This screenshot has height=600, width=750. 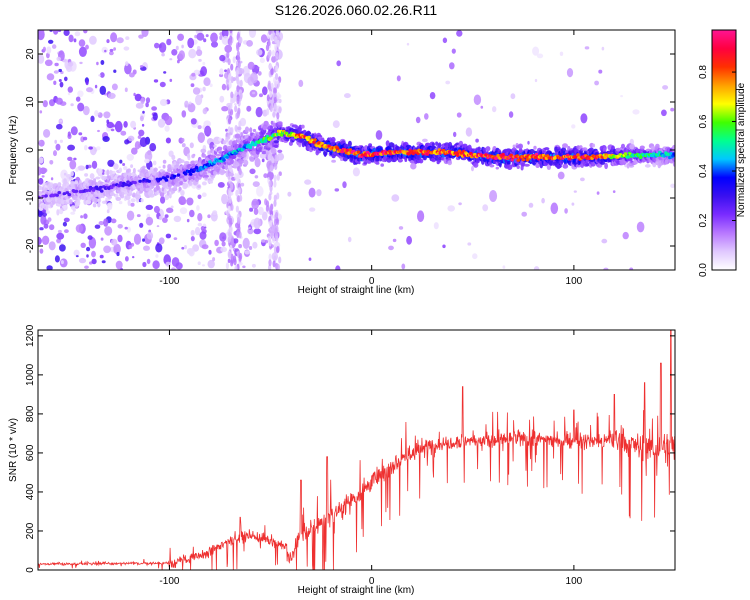 What do you see at coordinates (574, 581) in the screenshot?
I see `x-tick-label: 100` at bounding box center [574, 581].